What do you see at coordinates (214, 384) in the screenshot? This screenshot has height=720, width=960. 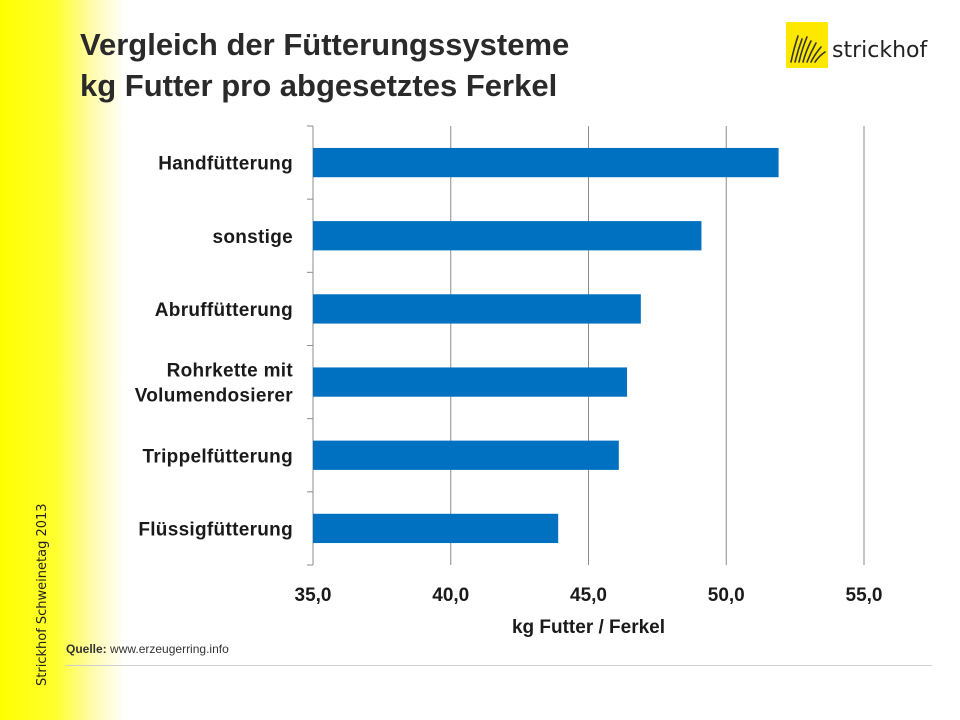 I see `category-label: Rohrkette mit Volumendosierer` at bounding box center [214, 384].